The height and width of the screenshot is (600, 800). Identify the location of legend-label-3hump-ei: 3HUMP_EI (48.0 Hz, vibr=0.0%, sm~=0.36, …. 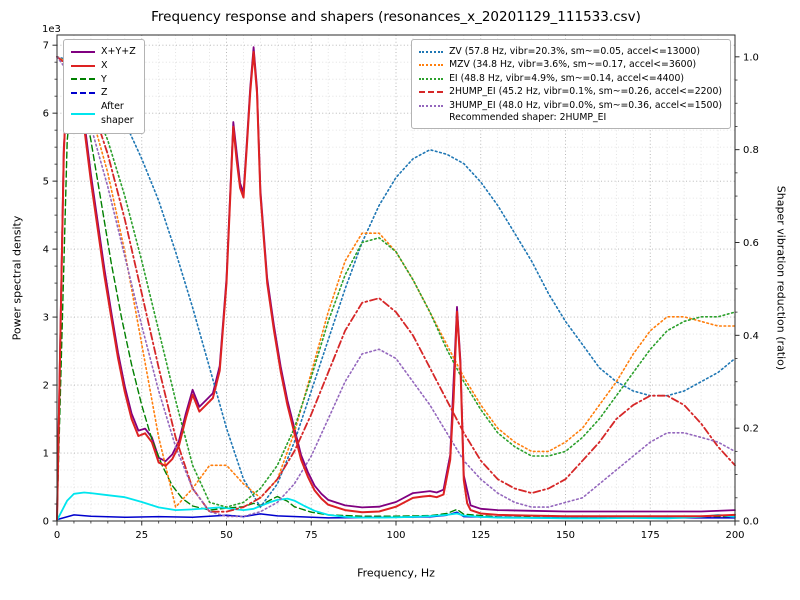
(585, 105).